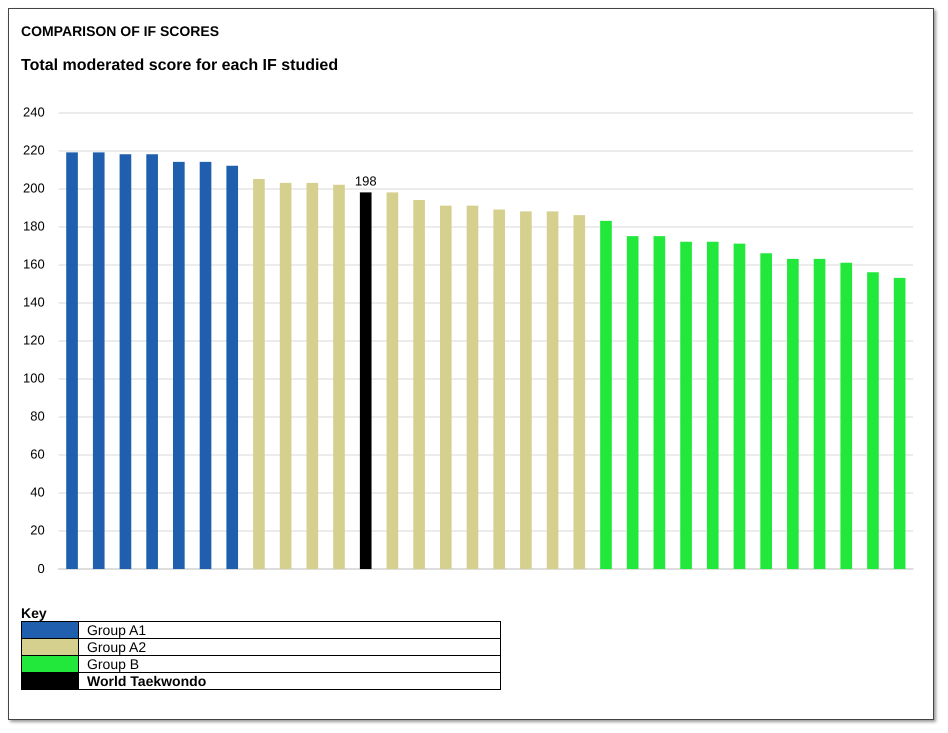 This screenshot has height=733, width=948. I want to click on chart-title: COMPARISON OF IF SCORES, so click(120, 31).